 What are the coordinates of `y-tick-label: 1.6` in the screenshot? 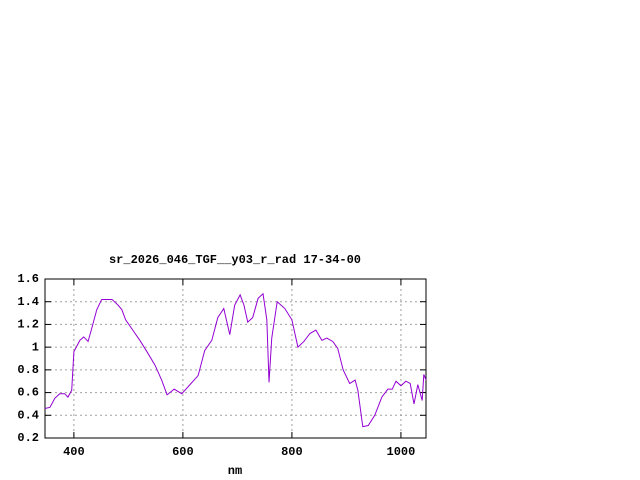 It's located at (28, 279).